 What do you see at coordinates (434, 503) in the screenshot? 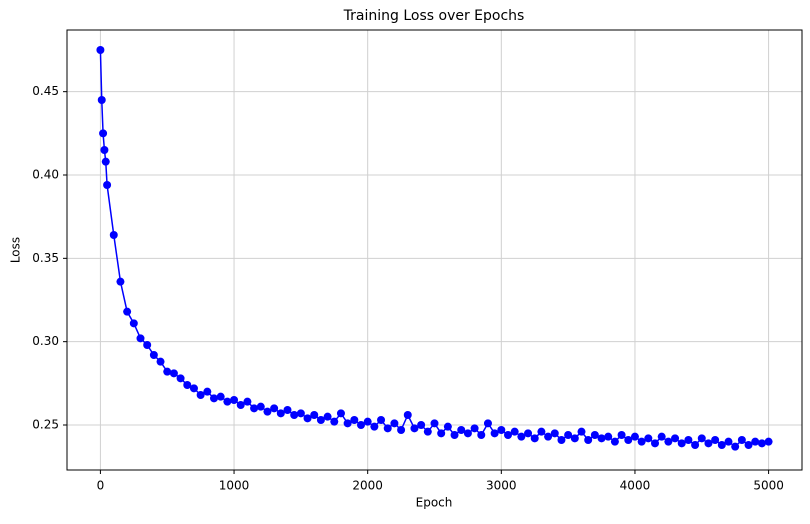
I see `x-axis-label: Epoch` at bounding box center [434, 503].